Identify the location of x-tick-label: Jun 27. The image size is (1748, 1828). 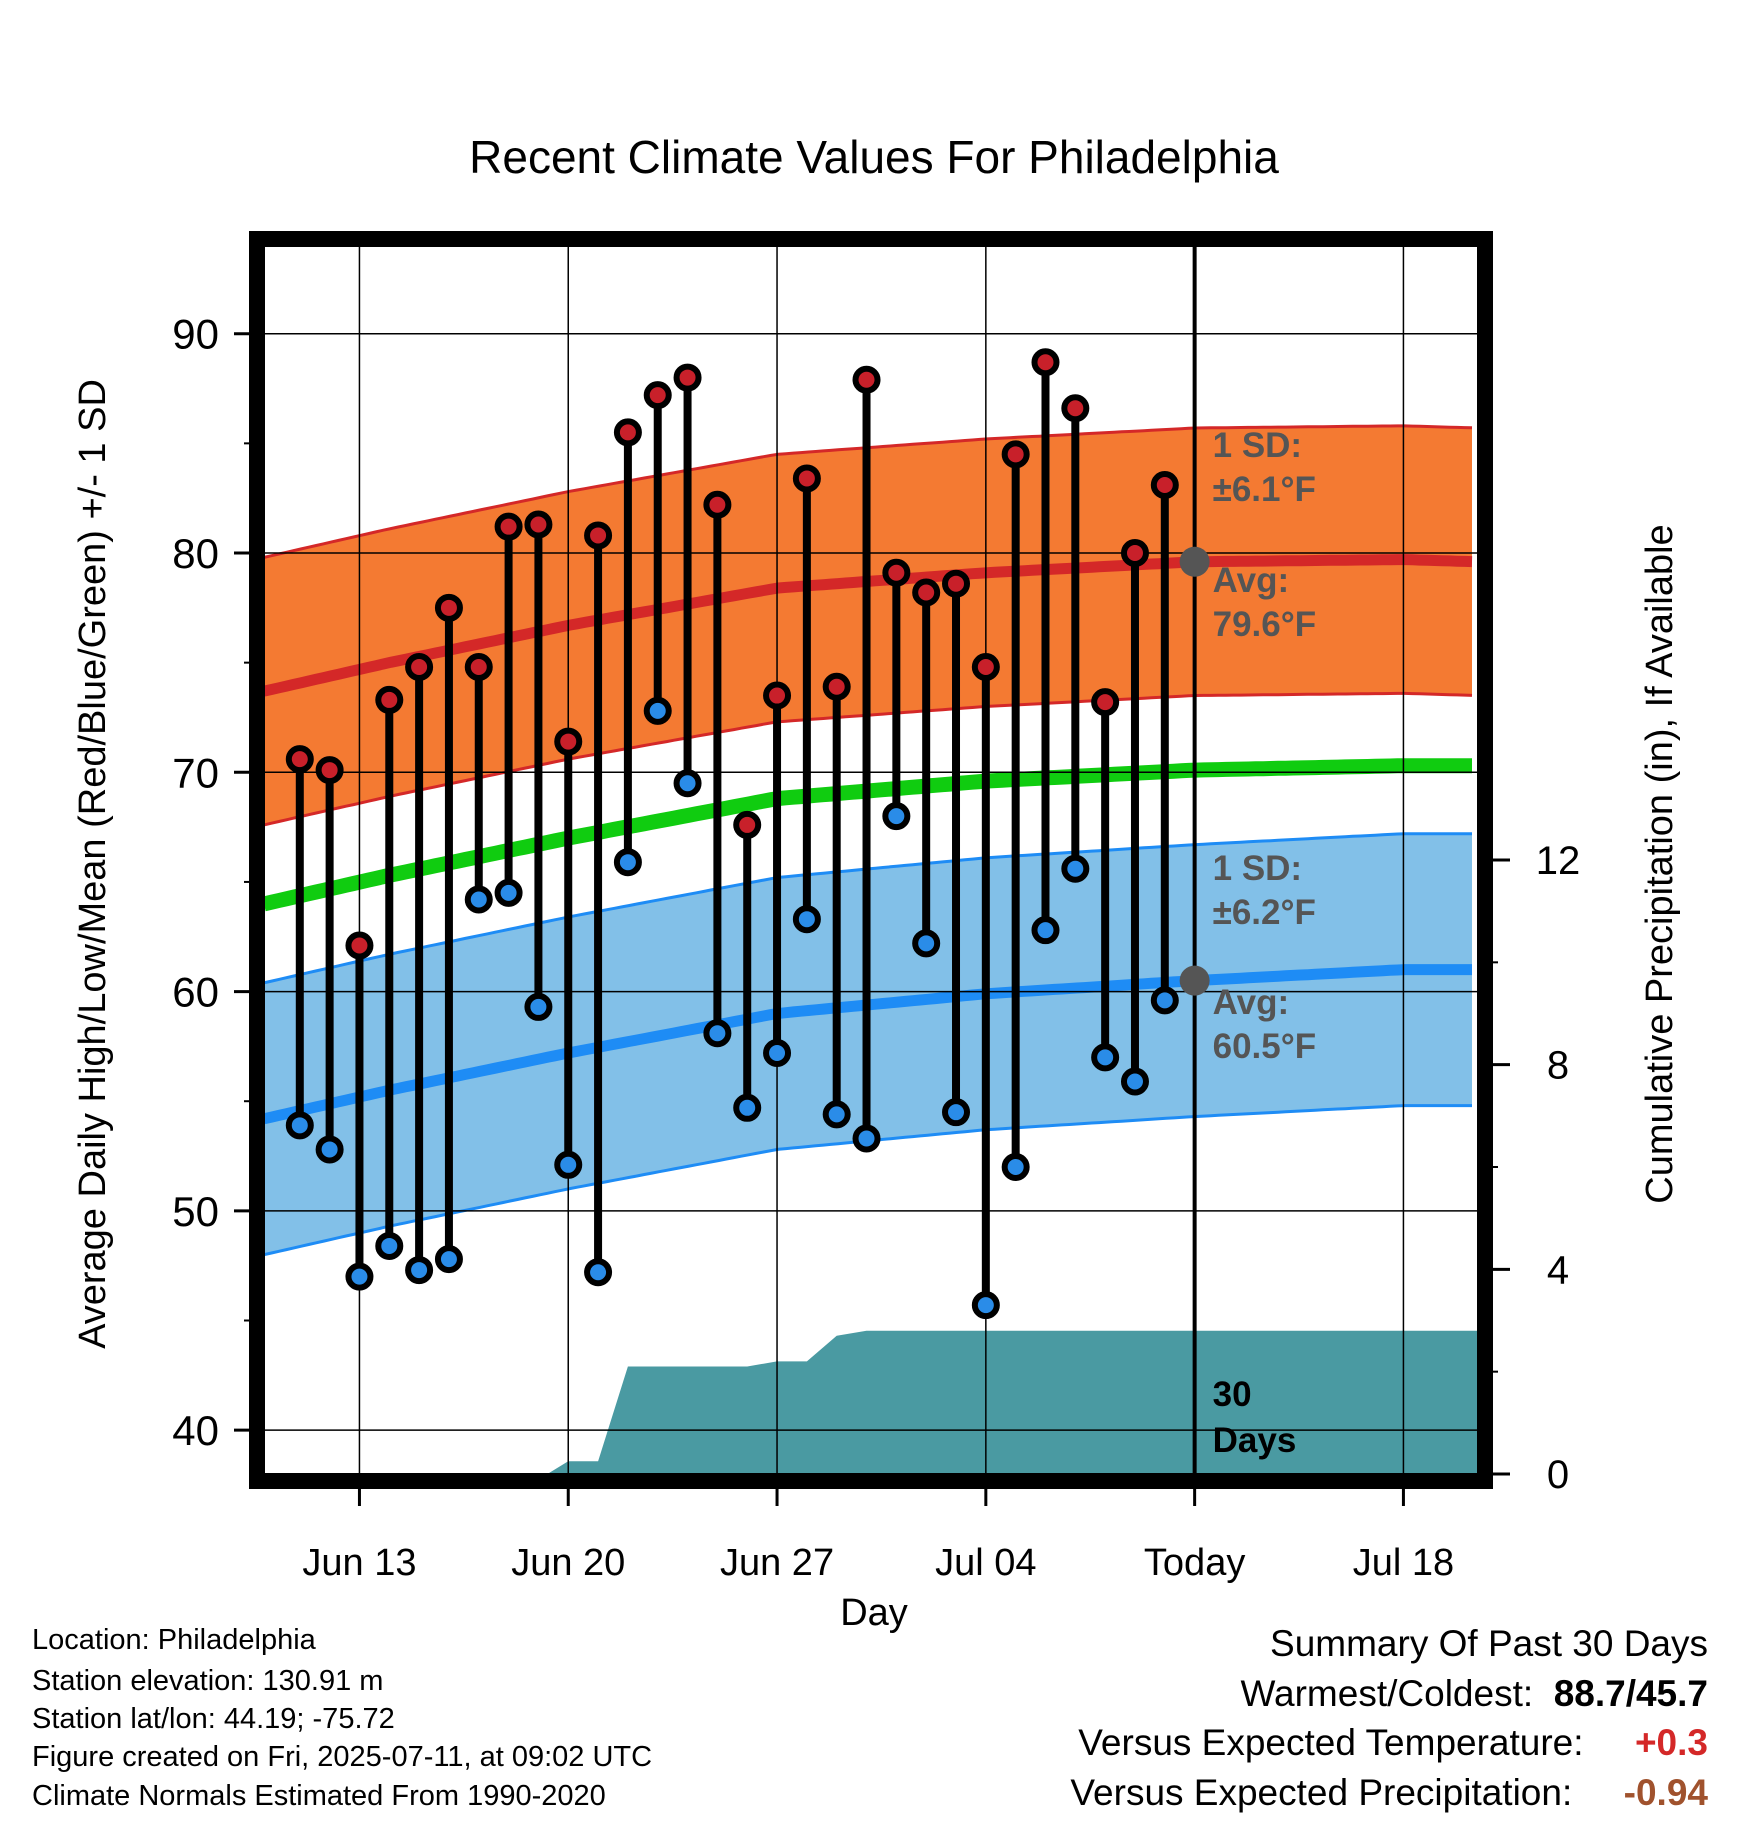
(777, 1563).